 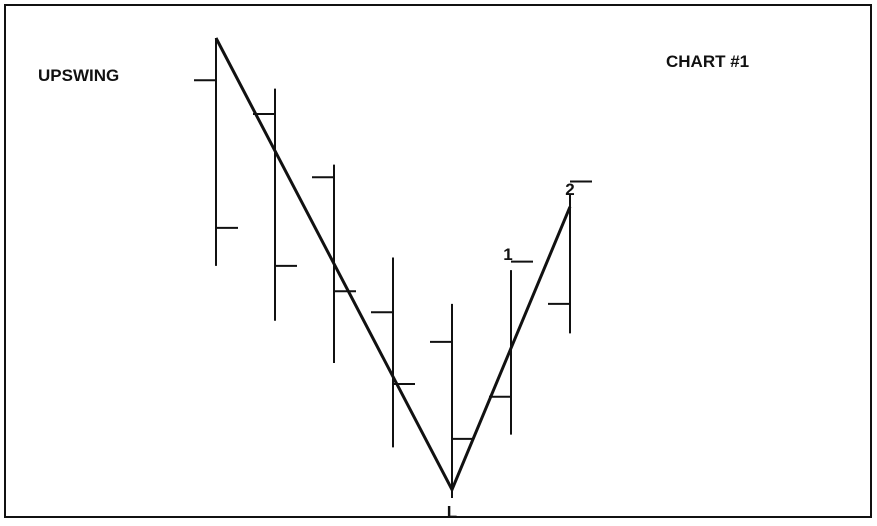 What do you see at coordinates (707, 61) in the screenshot?
I see `chart-title: CHART #1` at bounding box center [707, 61].